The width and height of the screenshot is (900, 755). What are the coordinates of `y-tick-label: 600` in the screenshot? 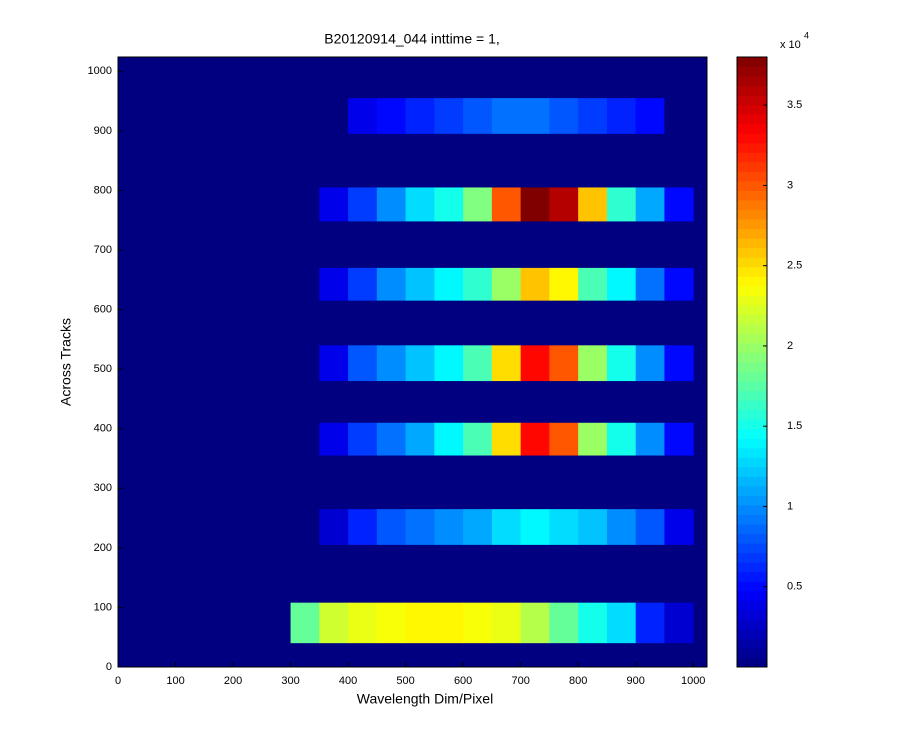 It's located at (103, 309).